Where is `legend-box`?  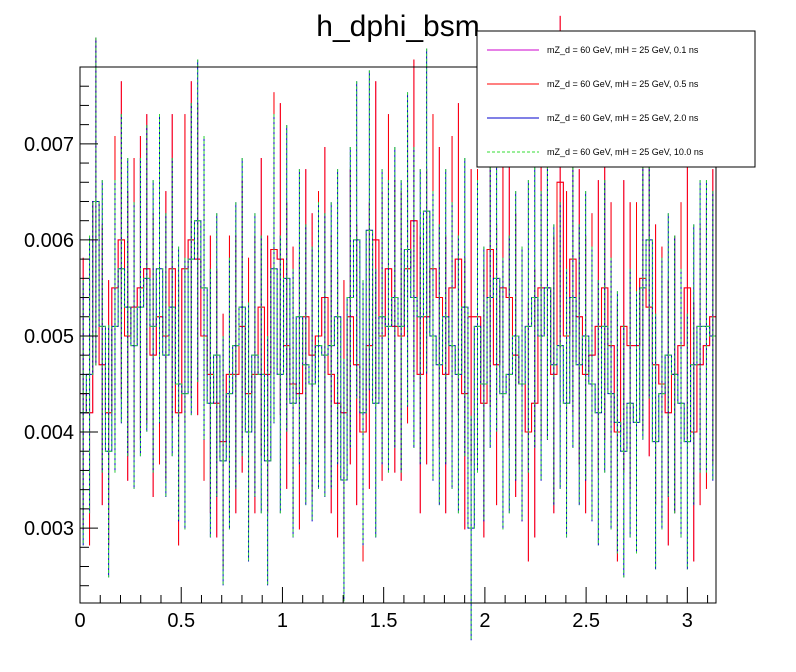 legend-box is located at coordinates (616, 99).